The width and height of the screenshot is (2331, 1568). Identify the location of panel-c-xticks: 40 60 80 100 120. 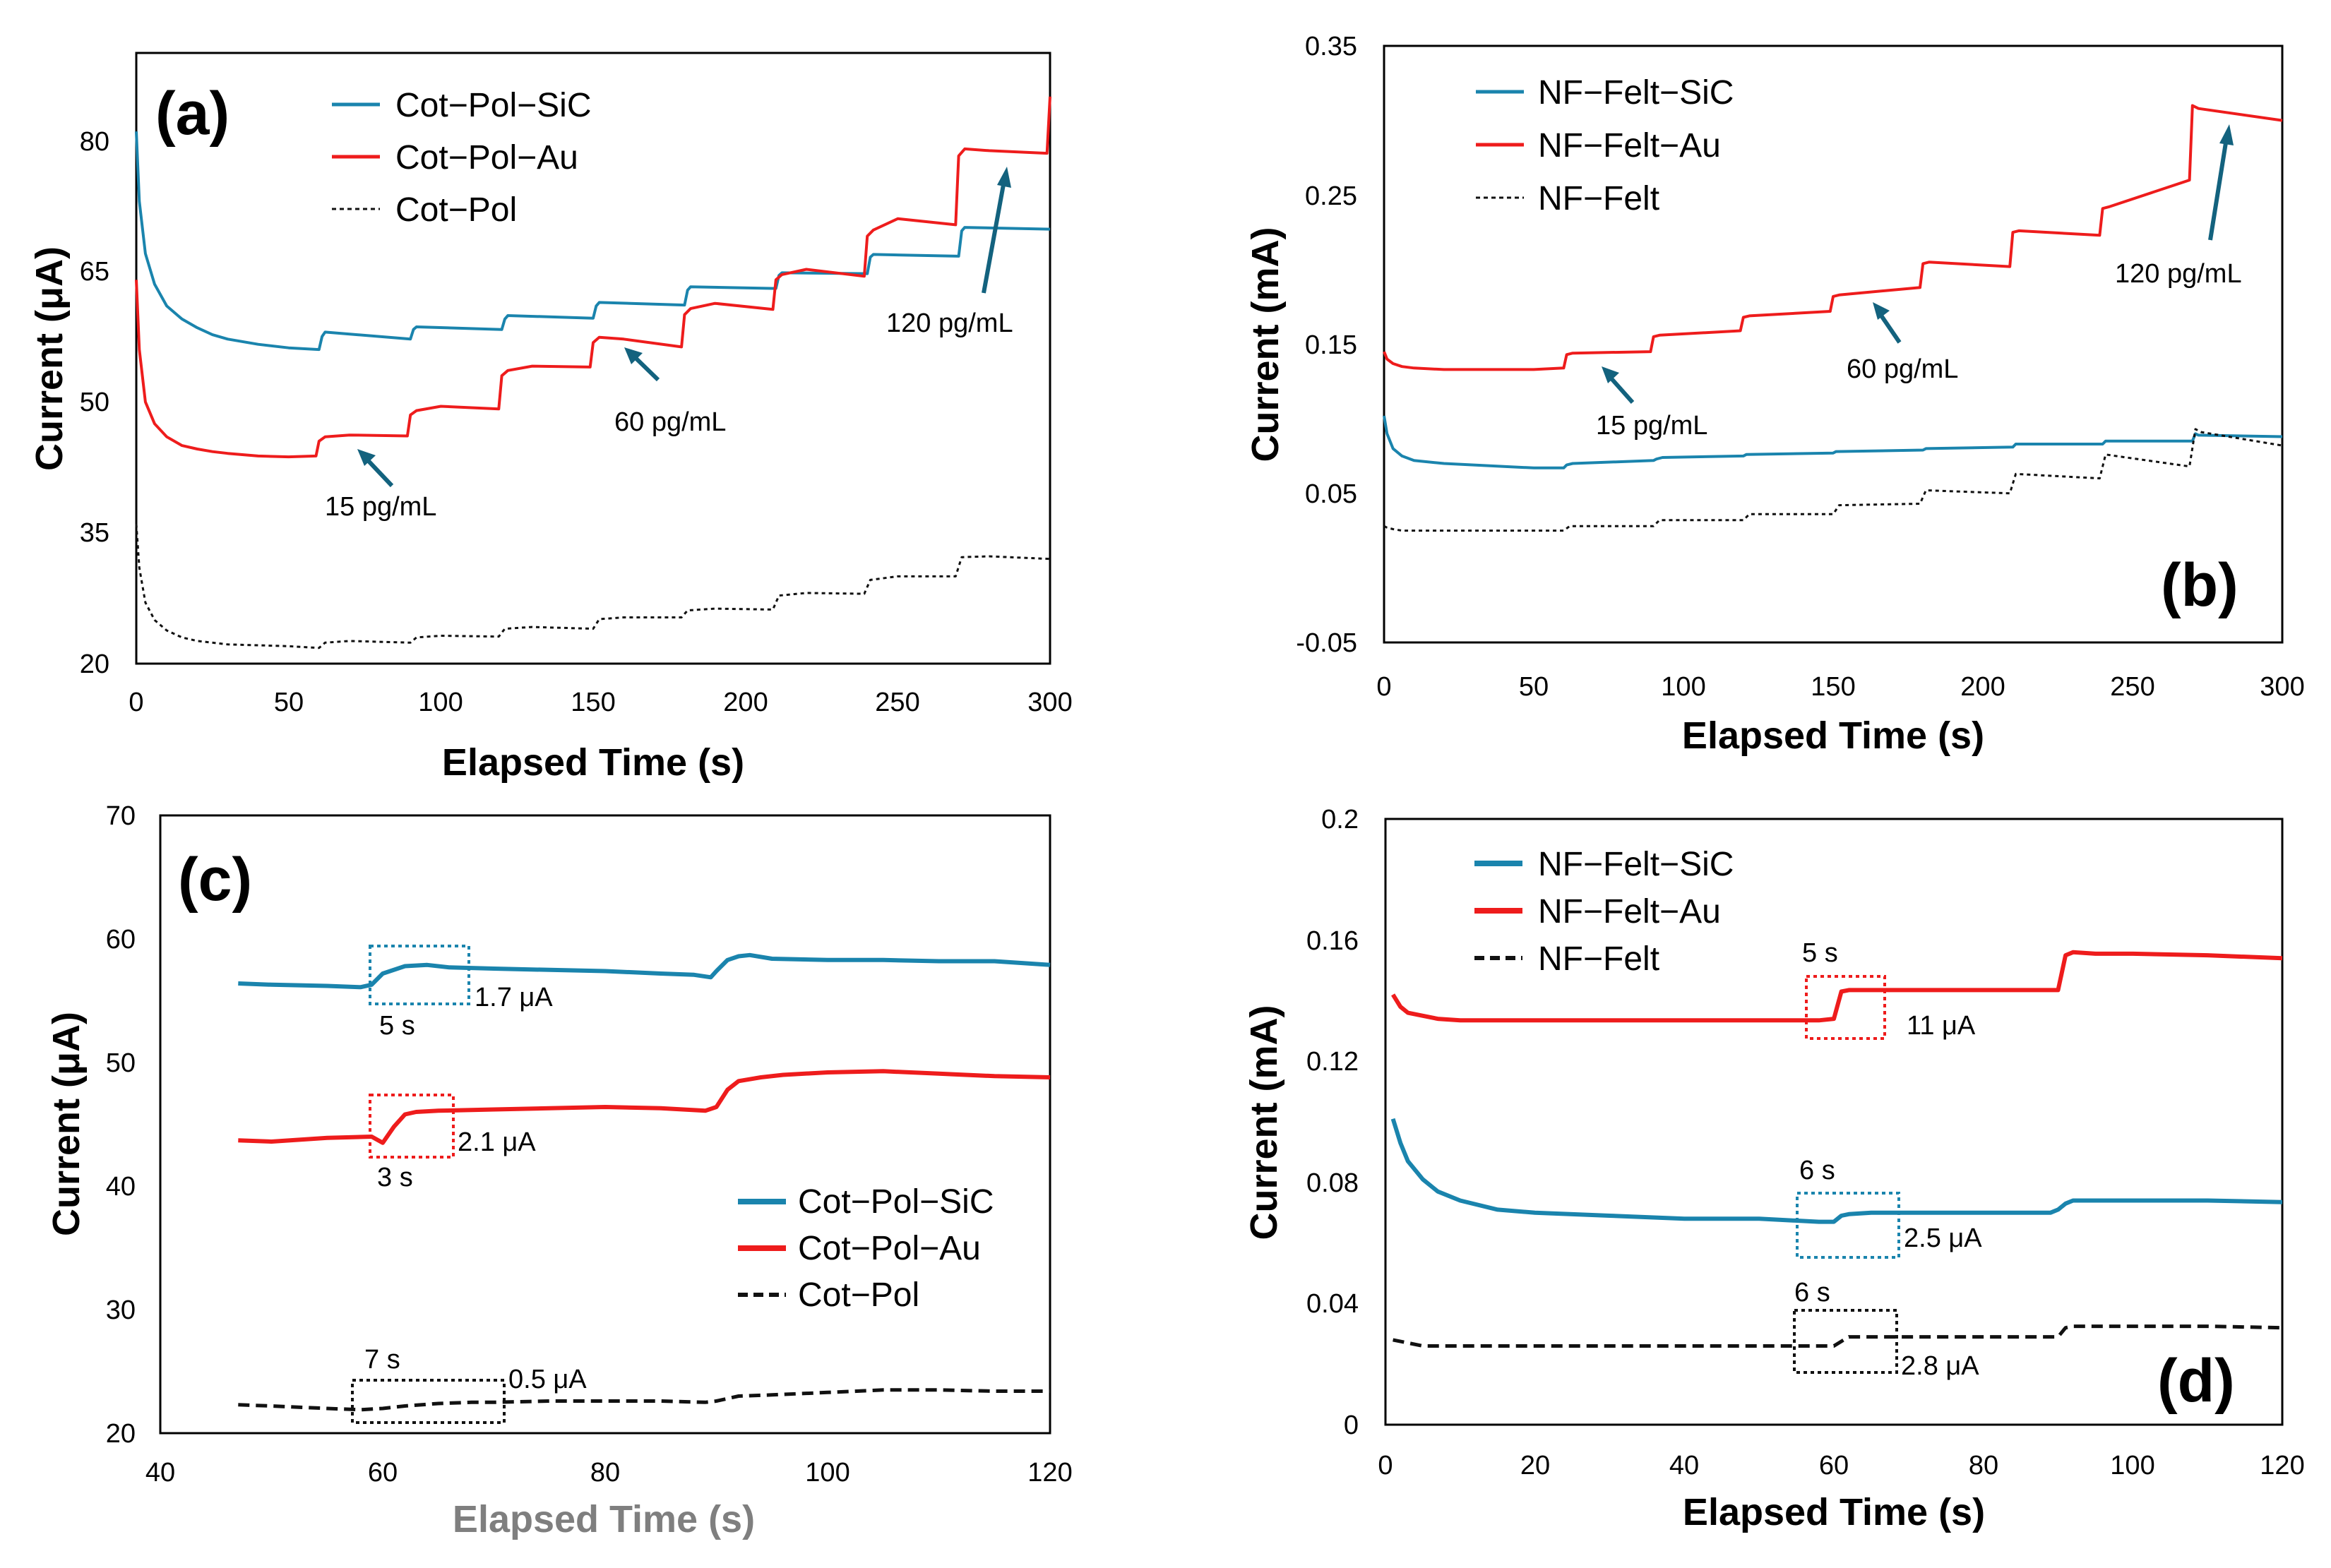
(609, 1473).